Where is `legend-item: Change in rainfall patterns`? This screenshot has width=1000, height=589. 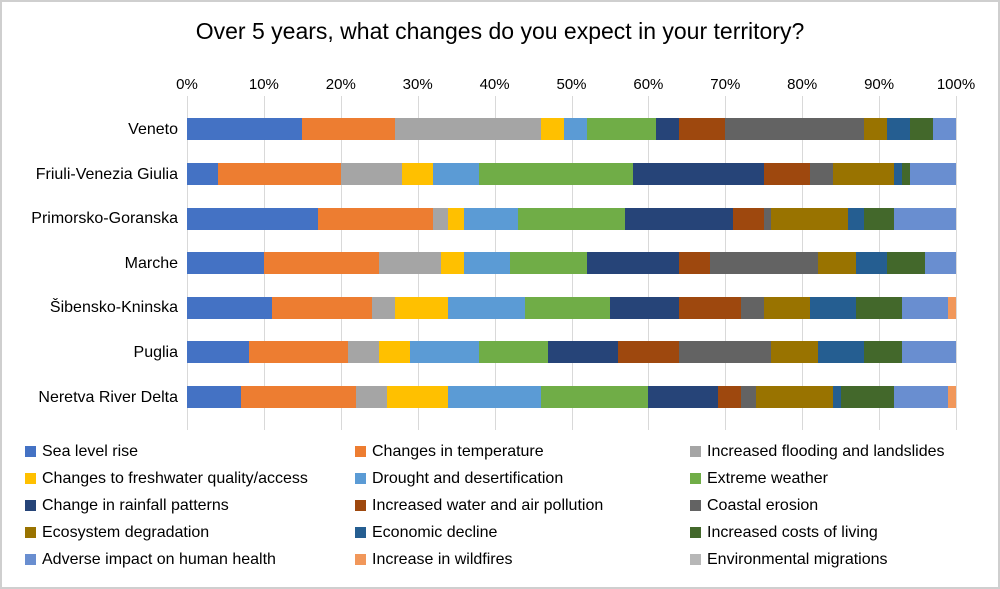
legend-item: Change in rainfall patterns is located at coordinates (190, 505).